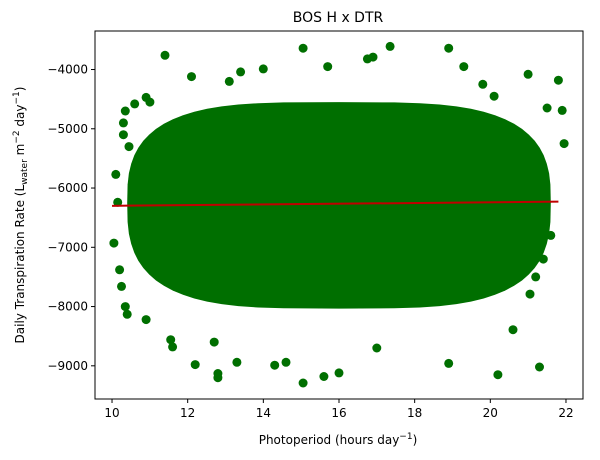  What do you see at coordinates (415, 440) in the screenshot?
I see `x-axis-label-tail: )` at bounding box center [415, 440].